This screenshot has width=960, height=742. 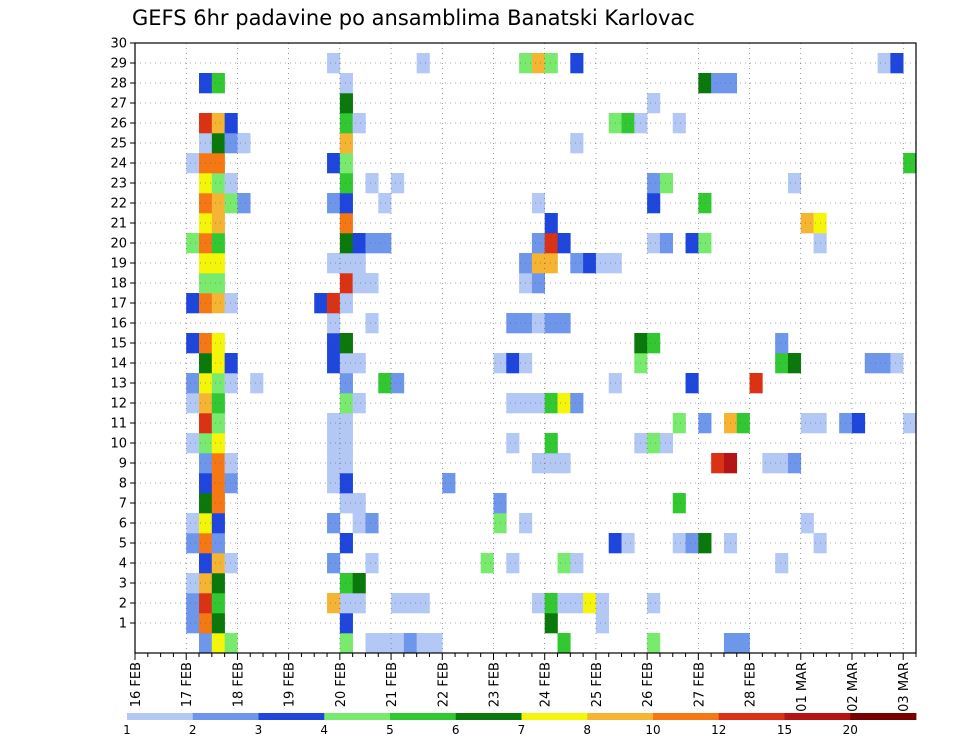 What do you see at coordinates (118, 144) in the screenshot?
I see `y-tick-label: 25` at bounding box center [118, 144].